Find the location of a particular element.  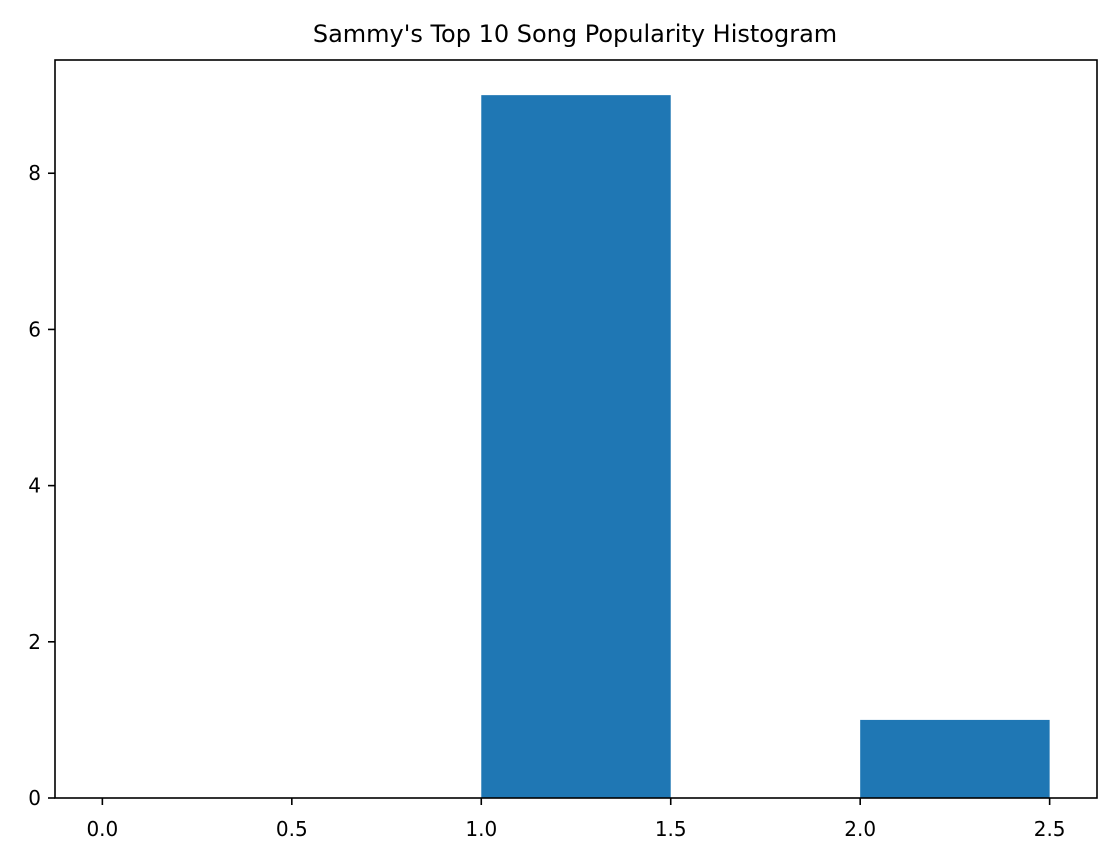

y-tick-label: 8 is located at coordinates (34, 173).